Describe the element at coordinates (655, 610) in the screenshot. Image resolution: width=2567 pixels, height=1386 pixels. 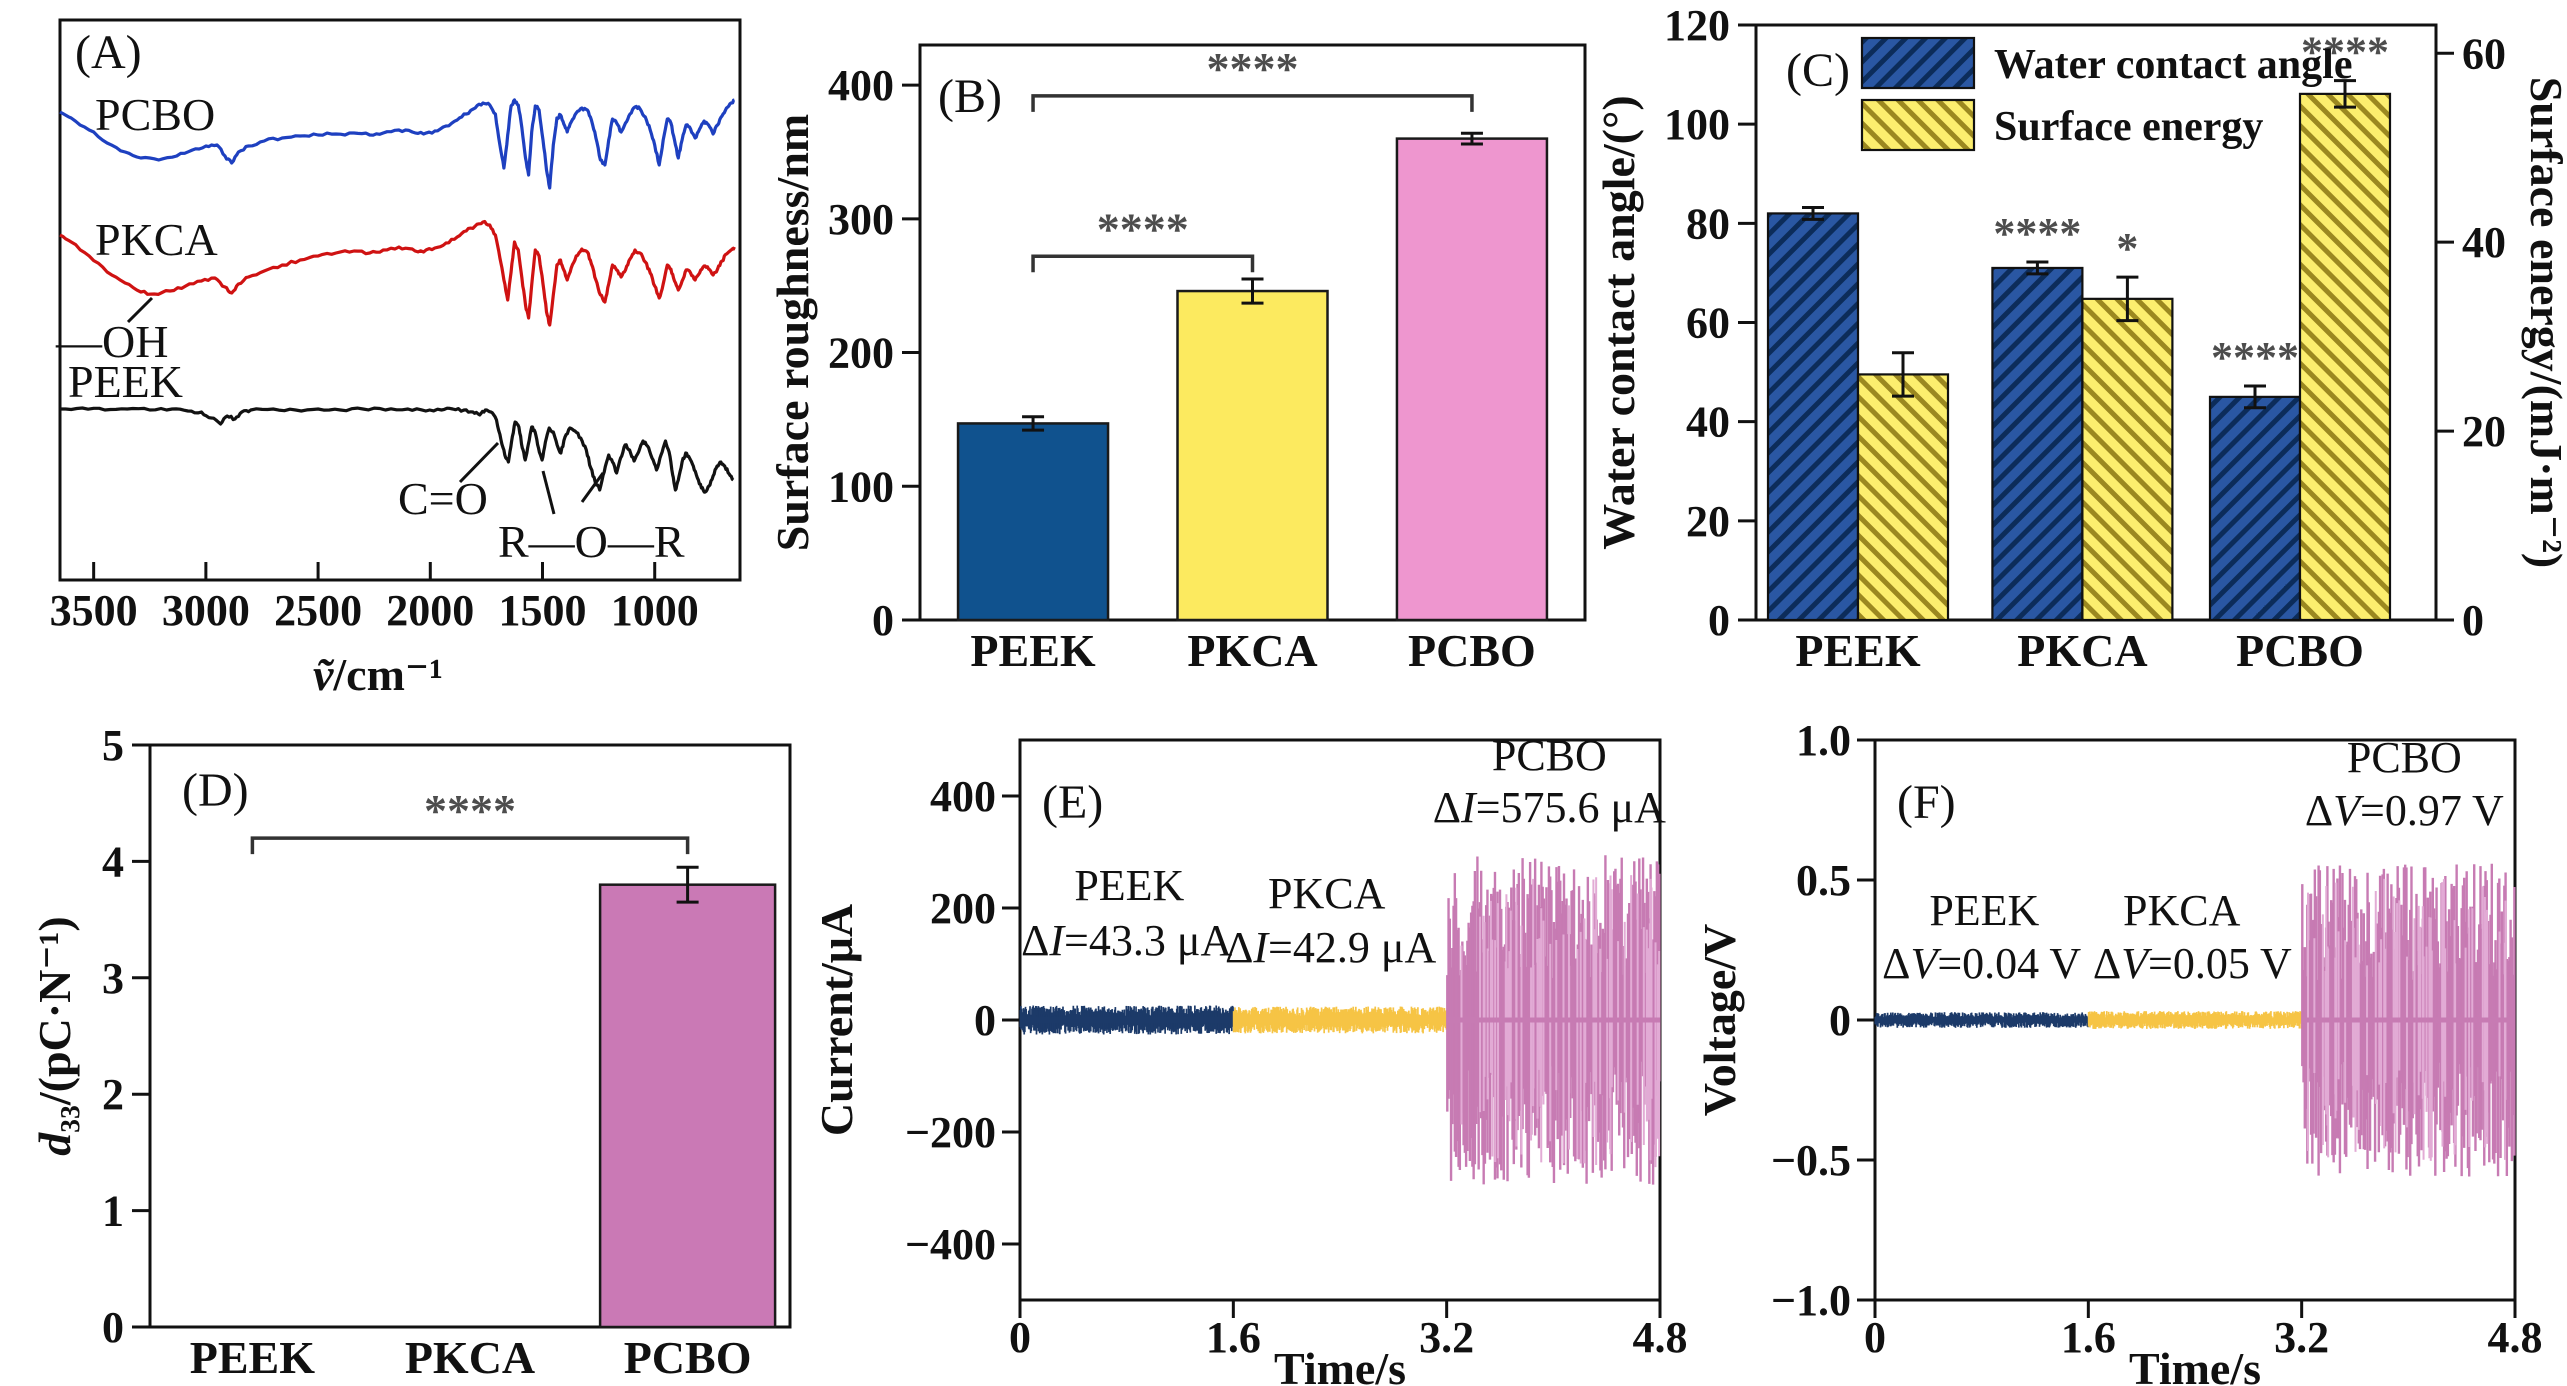
I see `x-tick-label: 1000` at that location.